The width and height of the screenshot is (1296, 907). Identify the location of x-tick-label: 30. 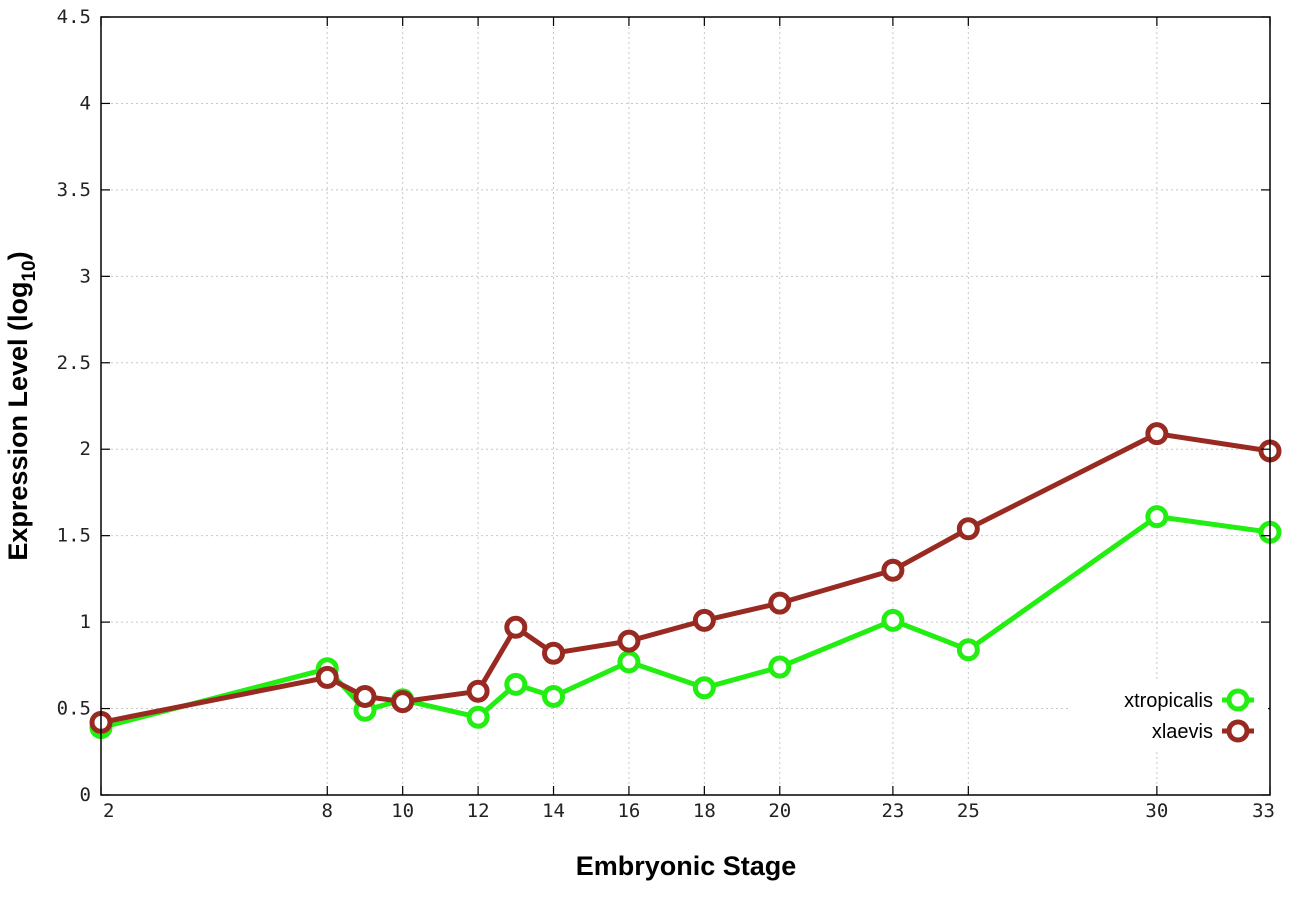
(1156, 811).